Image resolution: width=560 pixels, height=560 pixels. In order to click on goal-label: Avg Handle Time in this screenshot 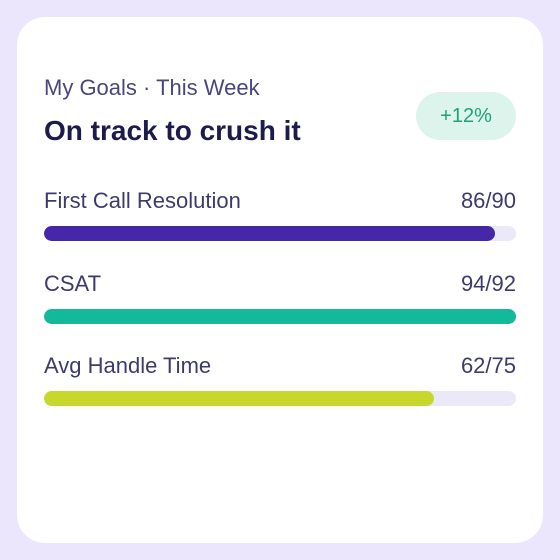, I will do `click(128, 365)`.